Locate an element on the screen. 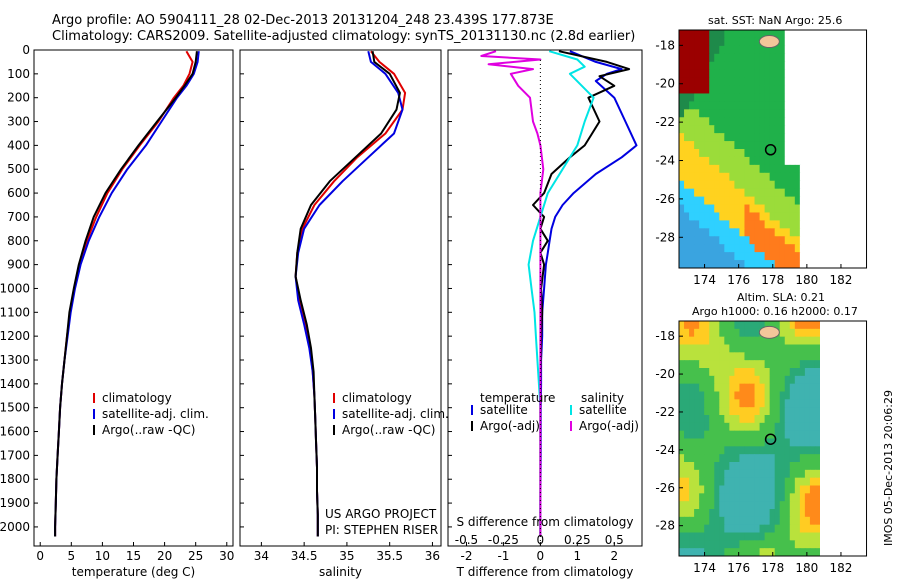 The width and height of the screenshot is (900, 580). y-tick-label: 1300 is located at coordinates (15, 360).